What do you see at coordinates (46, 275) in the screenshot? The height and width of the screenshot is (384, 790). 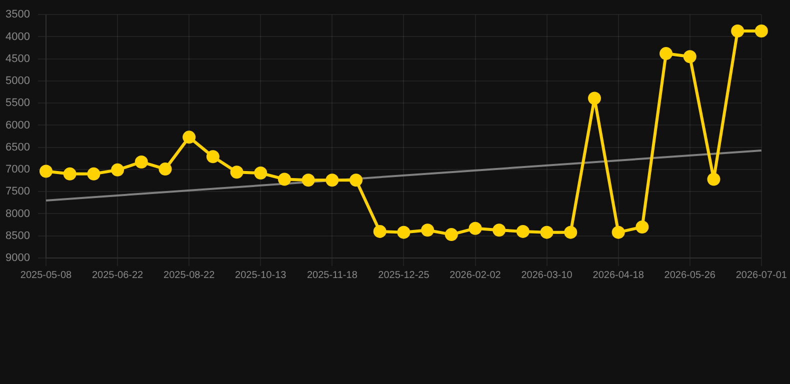 I see `x-tick-label: 2025-05-08` at bounding box center [46, 275].